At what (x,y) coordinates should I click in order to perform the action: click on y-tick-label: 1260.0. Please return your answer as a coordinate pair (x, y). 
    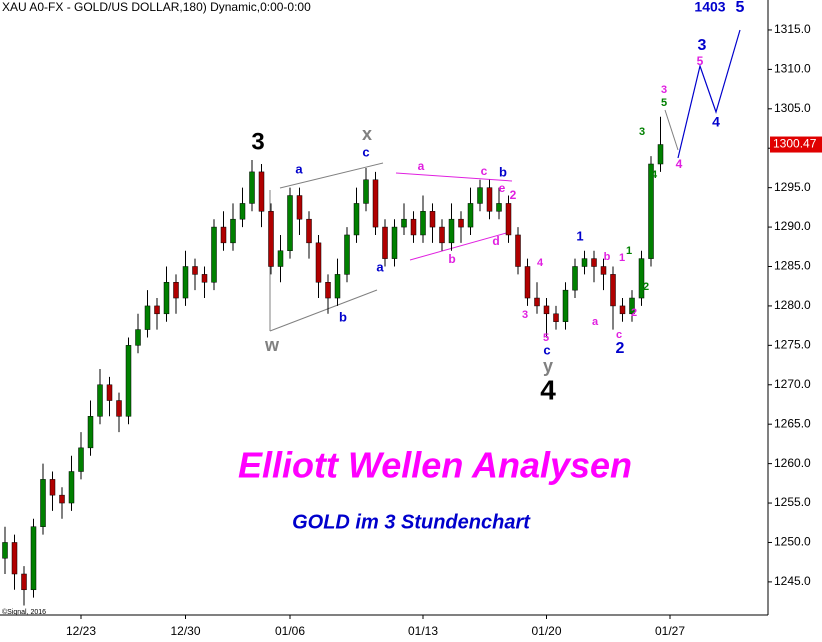
    Looking at the image, I should click on (792, 463).